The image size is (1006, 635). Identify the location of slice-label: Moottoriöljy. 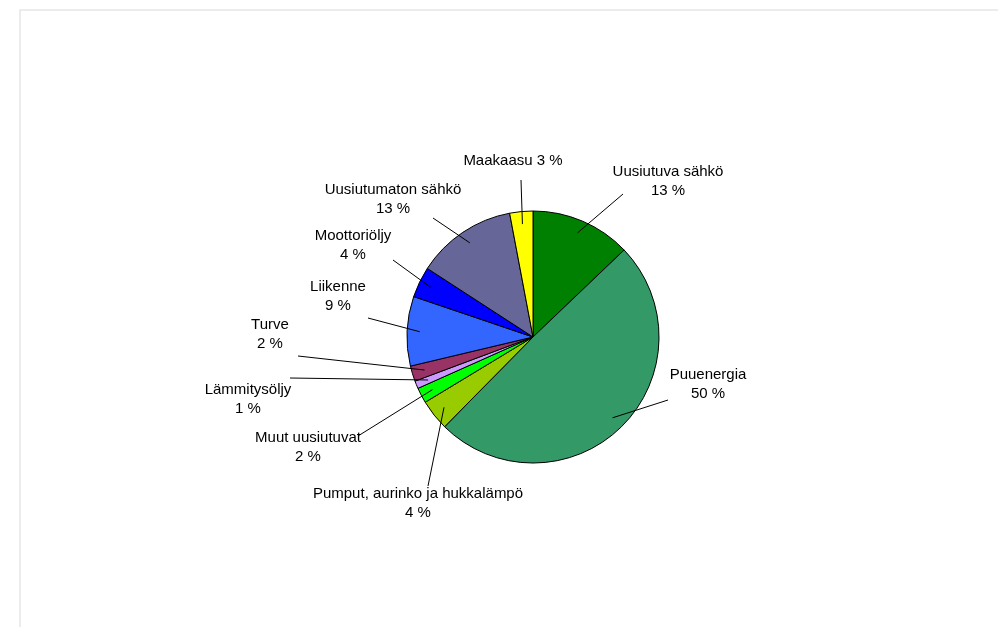
(353, 234).